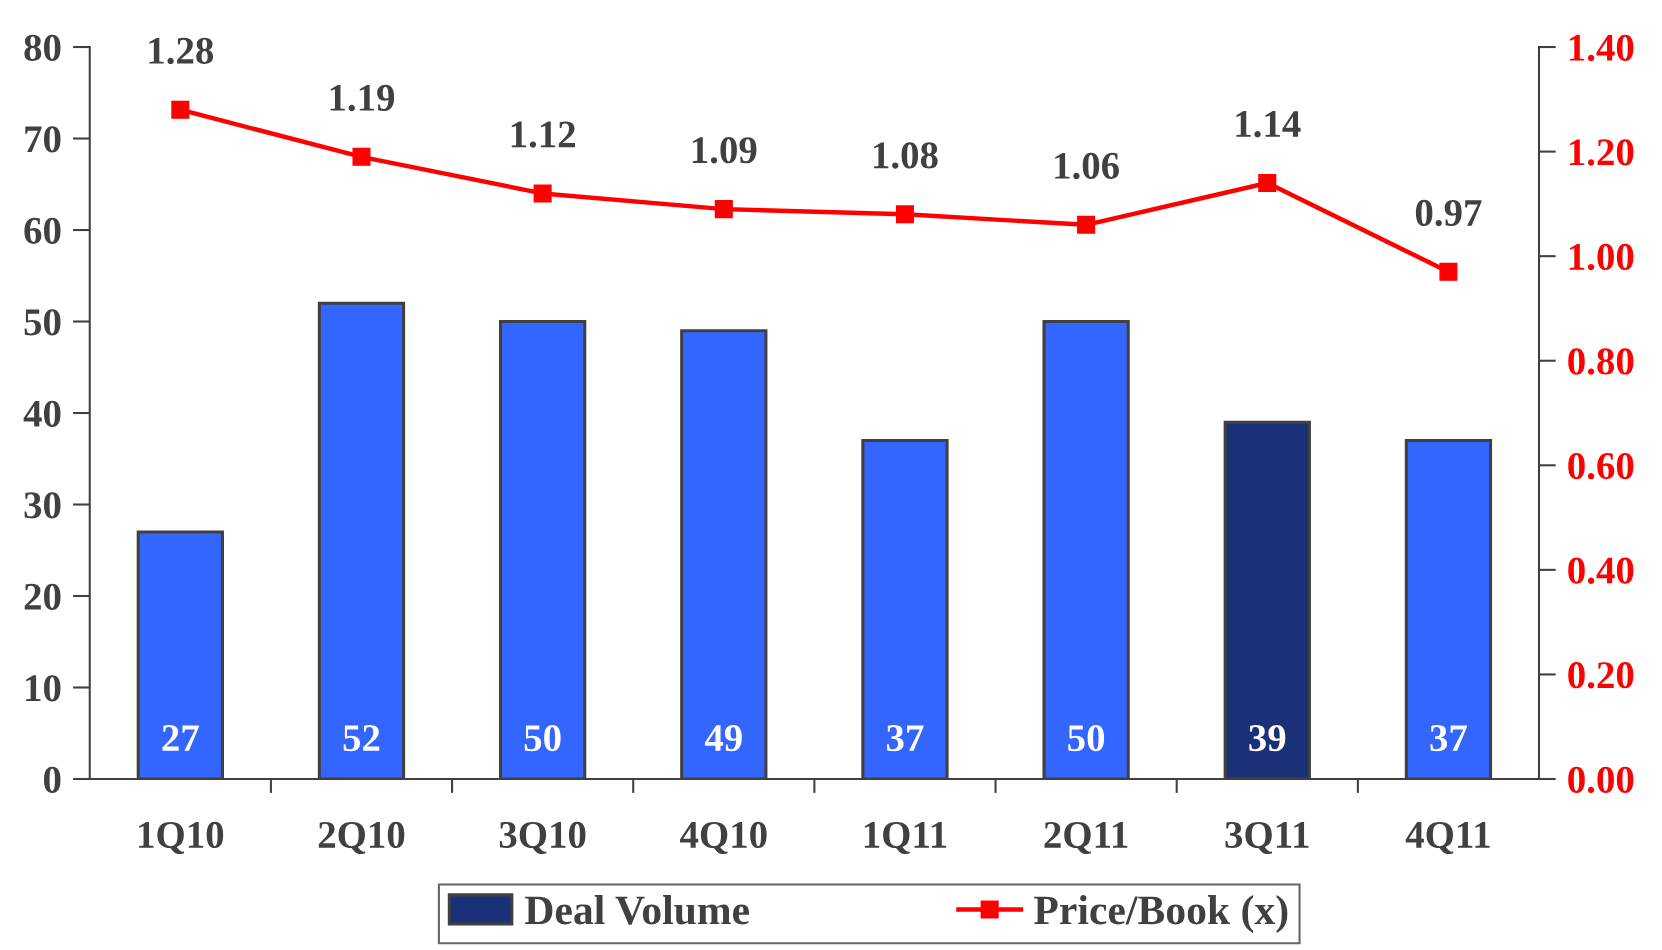 The image size is (1662, 950). I want to click on y2-tick-label: 1.20, so click(1601, 152).